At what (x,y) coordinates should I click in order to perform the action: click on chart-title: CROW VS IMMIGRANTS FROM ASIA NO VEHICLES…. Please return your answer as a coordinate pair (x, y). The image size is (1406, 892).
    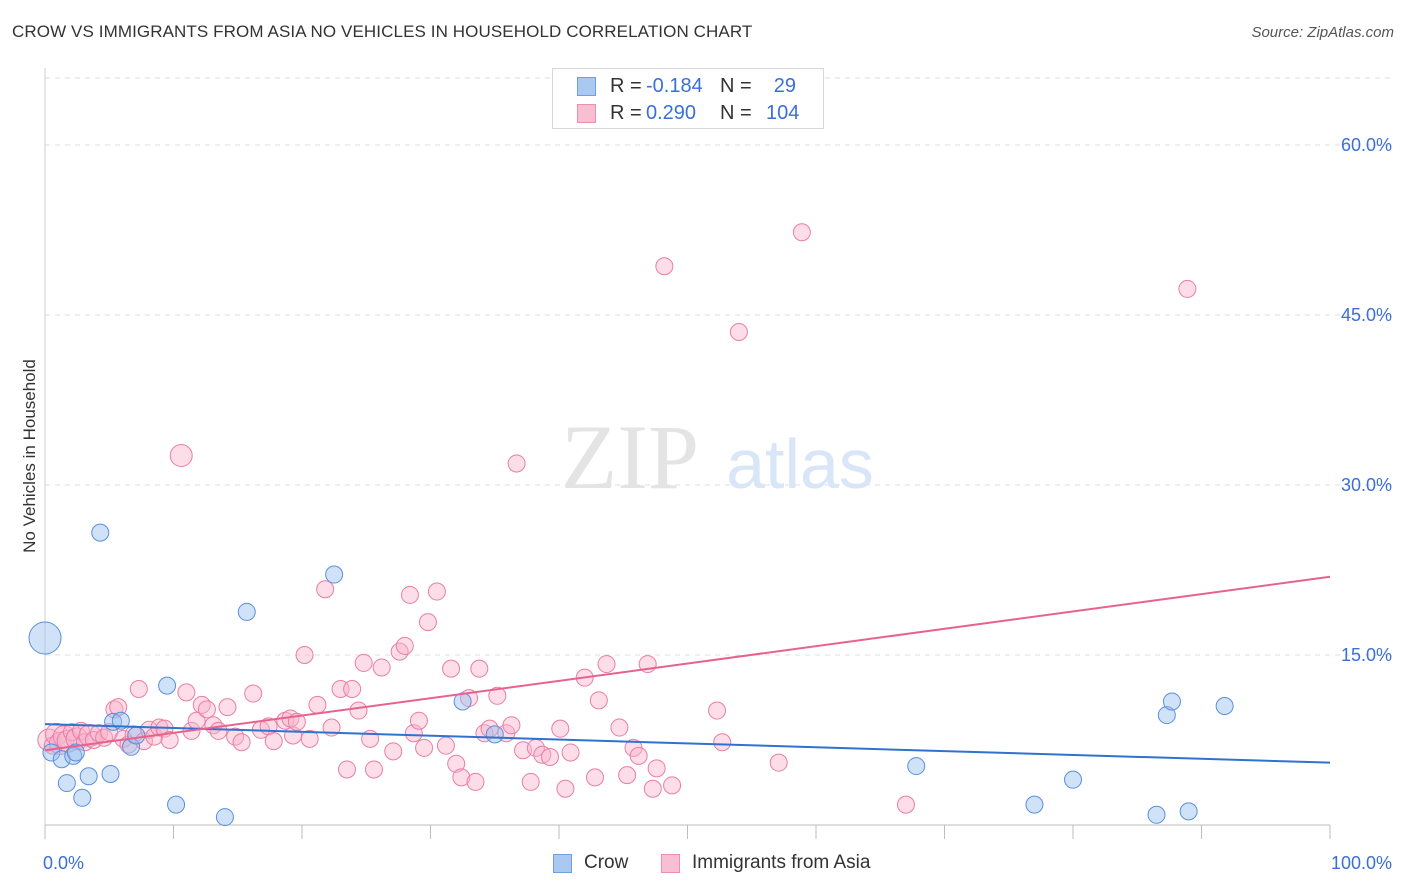
    Looking at the image, I should click on (382, 31).